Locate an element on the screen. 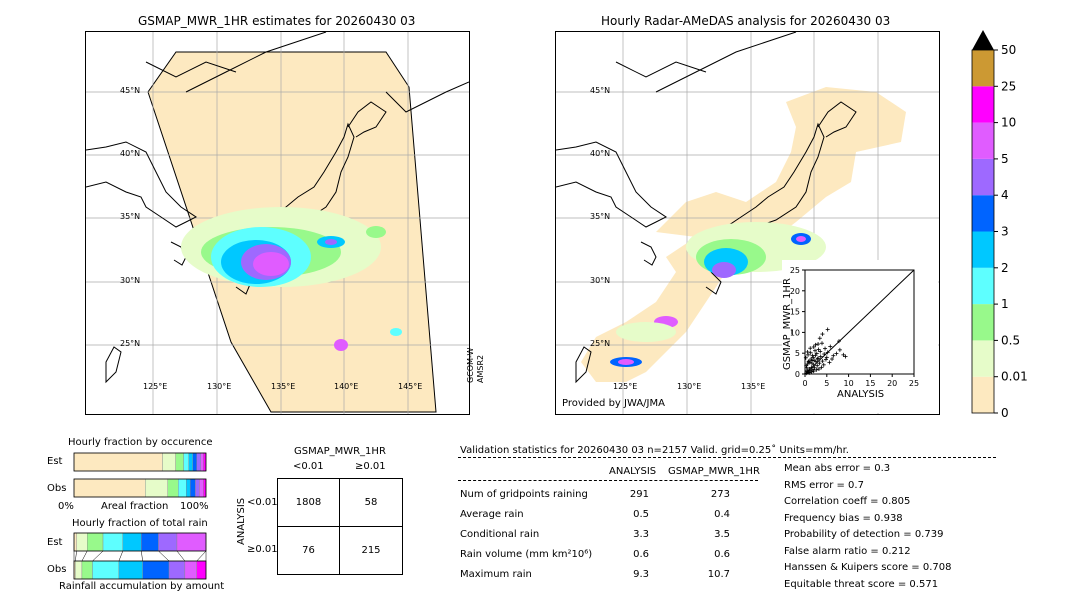  right-rain-patches is located at coordinates (718, 294).